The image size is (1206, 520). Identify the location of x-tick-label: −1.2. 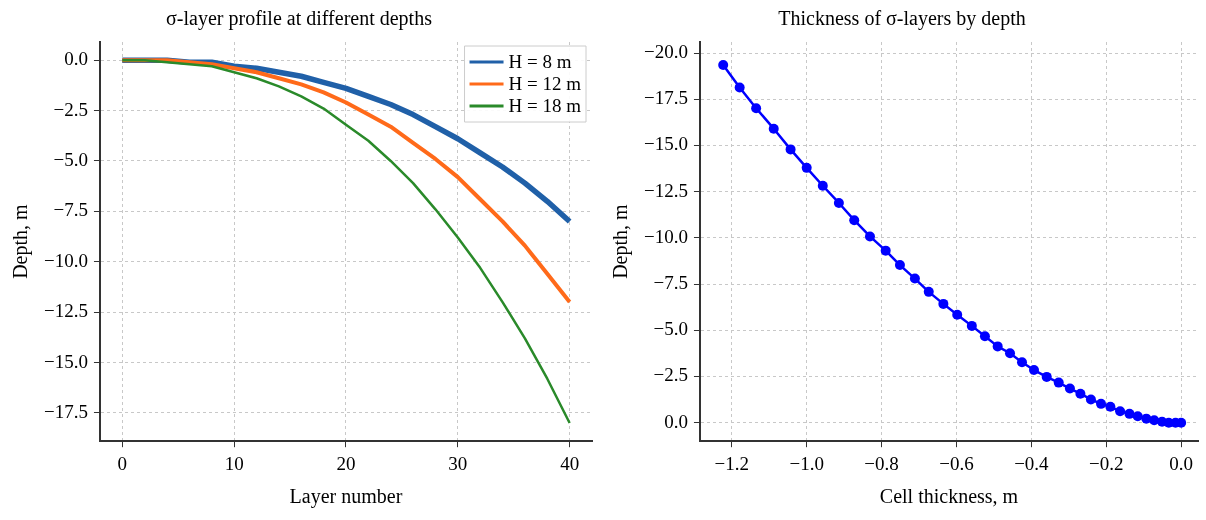
(732, 463).